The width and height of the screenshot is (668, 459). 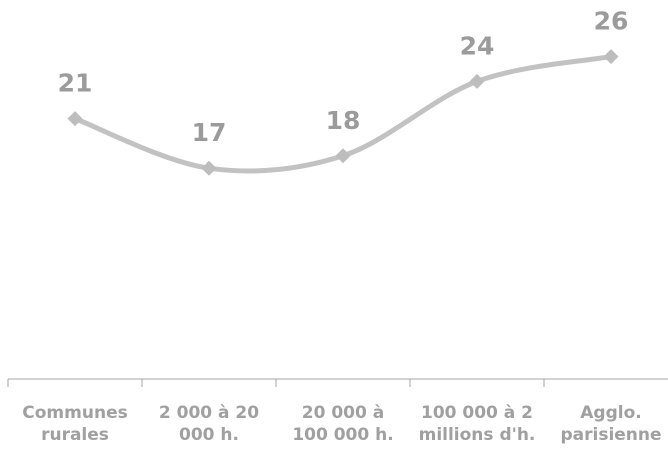 I want to click on x-tick-label: 2 000 à 20, so click(x=209, y=413).